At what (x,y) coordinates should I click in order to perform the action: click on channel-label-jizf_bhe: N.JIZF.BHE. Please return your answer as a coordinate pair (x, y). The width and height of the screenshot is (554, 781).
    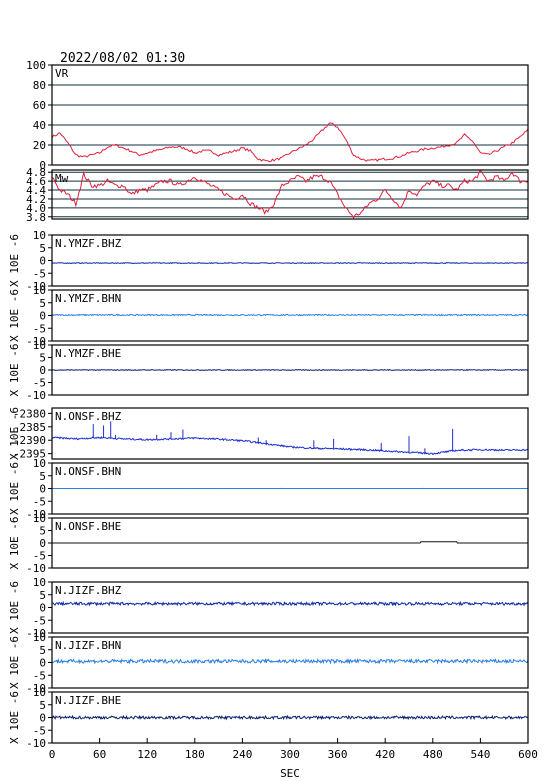
    Looking at the image, I should click on (88, 700).